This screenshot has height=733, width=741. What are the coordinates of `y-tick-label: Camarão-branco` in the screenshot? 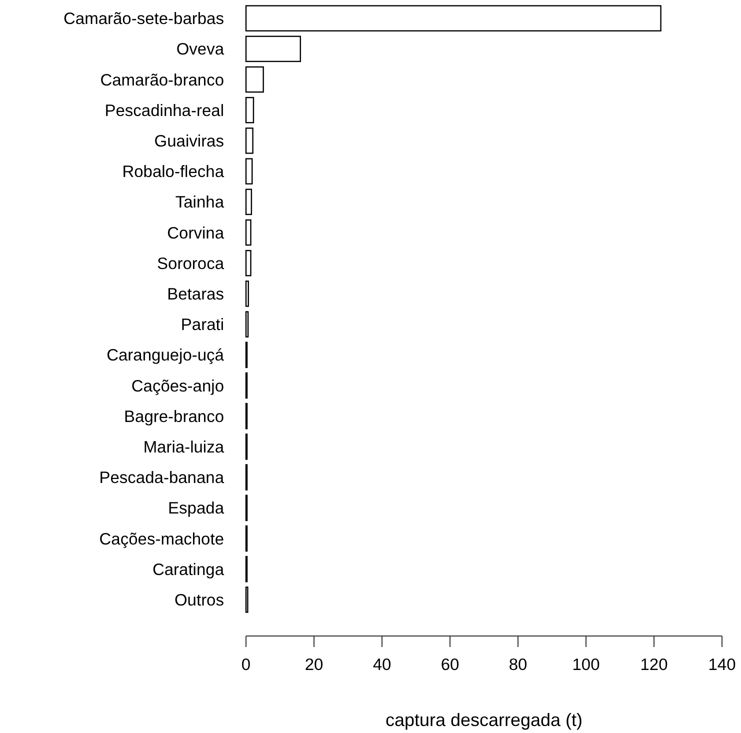 It's located at (162, 80).